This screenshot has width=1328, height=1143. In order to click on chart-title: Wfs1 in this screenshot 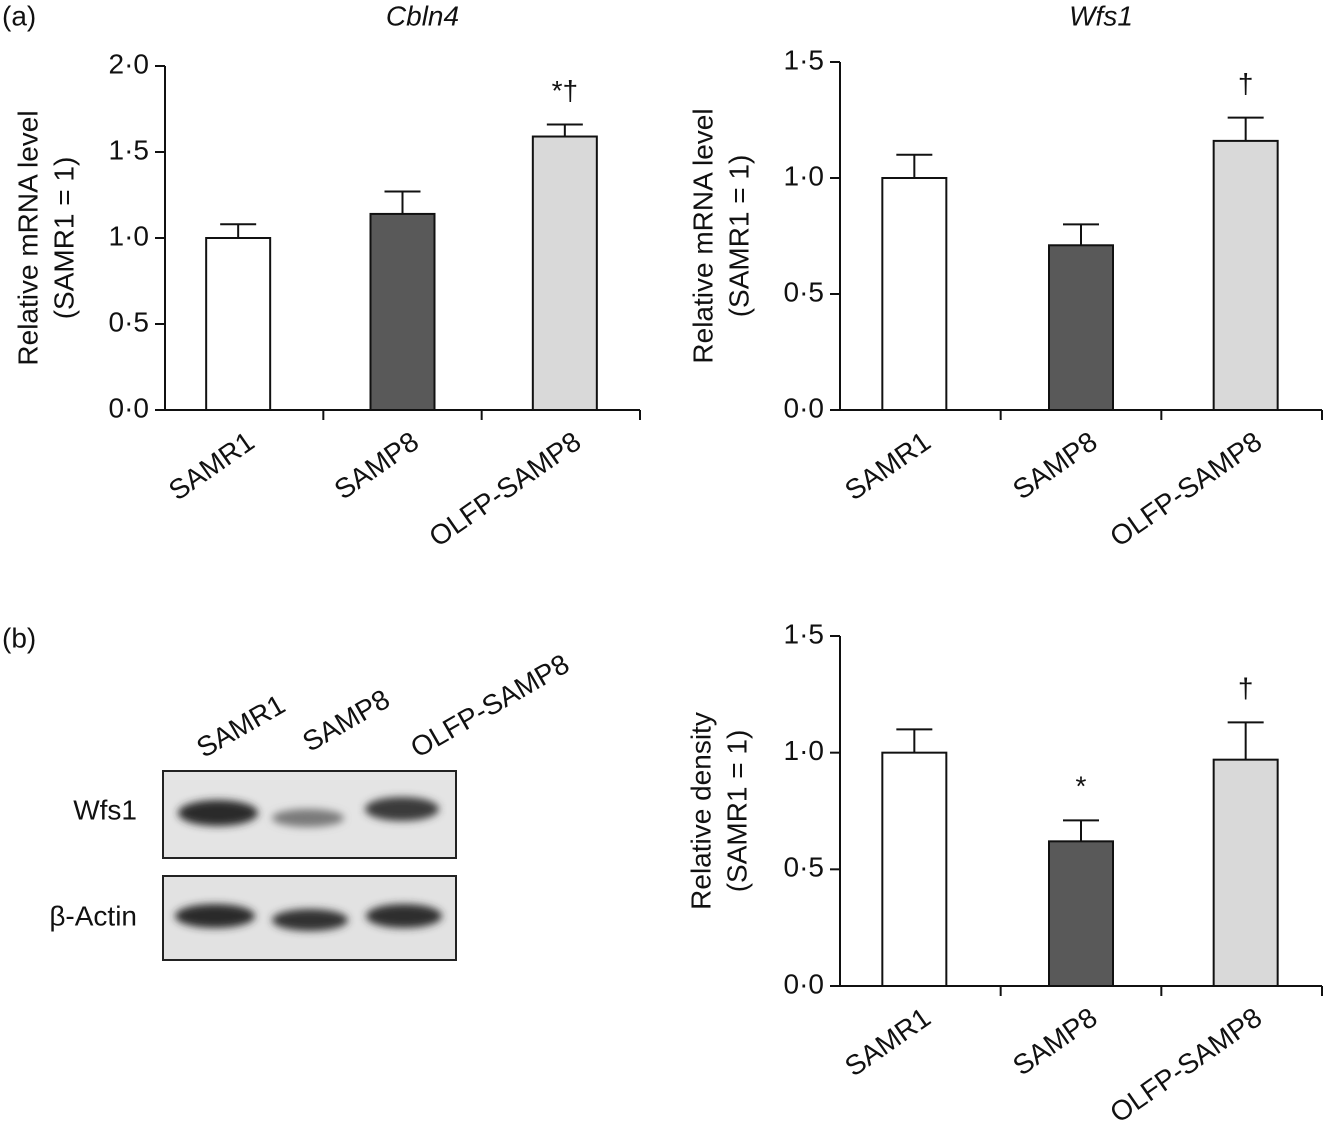, I will do `click(1101, 15)`.